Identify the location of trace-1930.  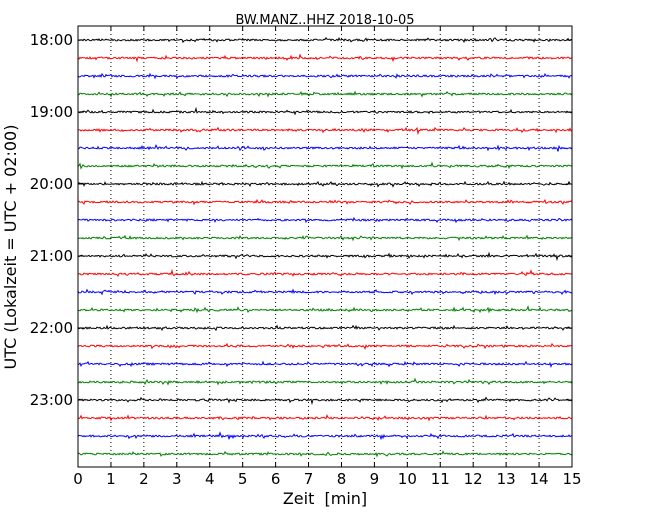
(325, 147).